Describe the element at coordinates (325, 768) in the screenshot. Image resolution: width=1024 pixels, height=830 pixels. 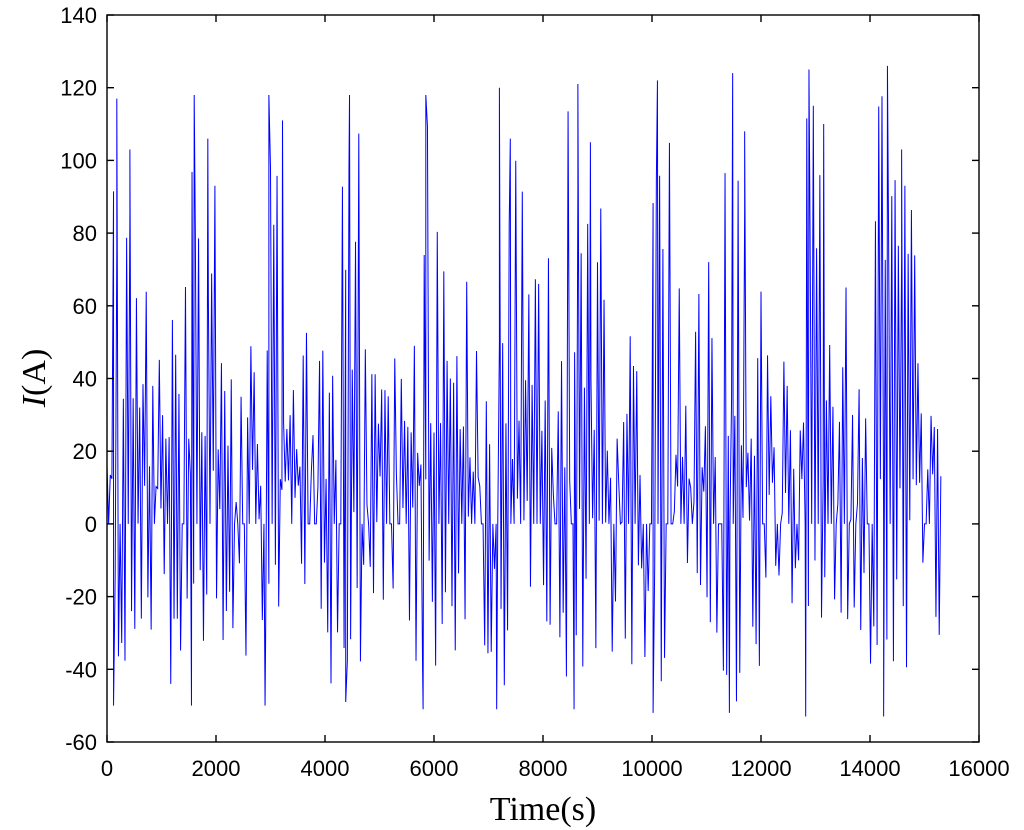
I see `x-tick-label: 4000` at that location.